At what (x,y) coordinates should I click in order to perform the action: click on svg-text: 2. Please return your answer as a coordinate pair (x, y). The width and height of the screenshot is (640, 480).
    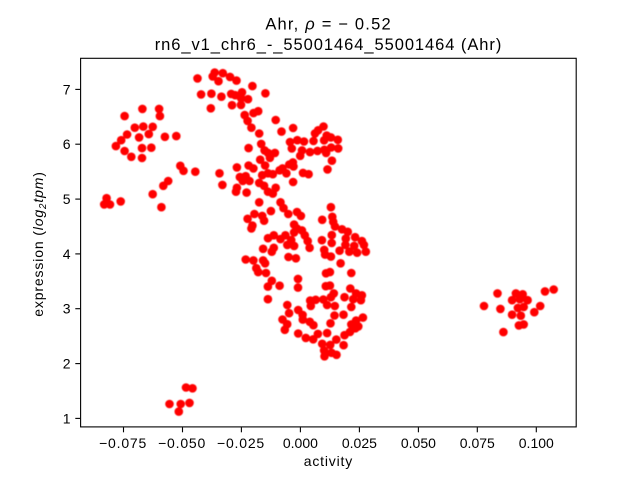
    Looking at the image, I should click on (67, 364).